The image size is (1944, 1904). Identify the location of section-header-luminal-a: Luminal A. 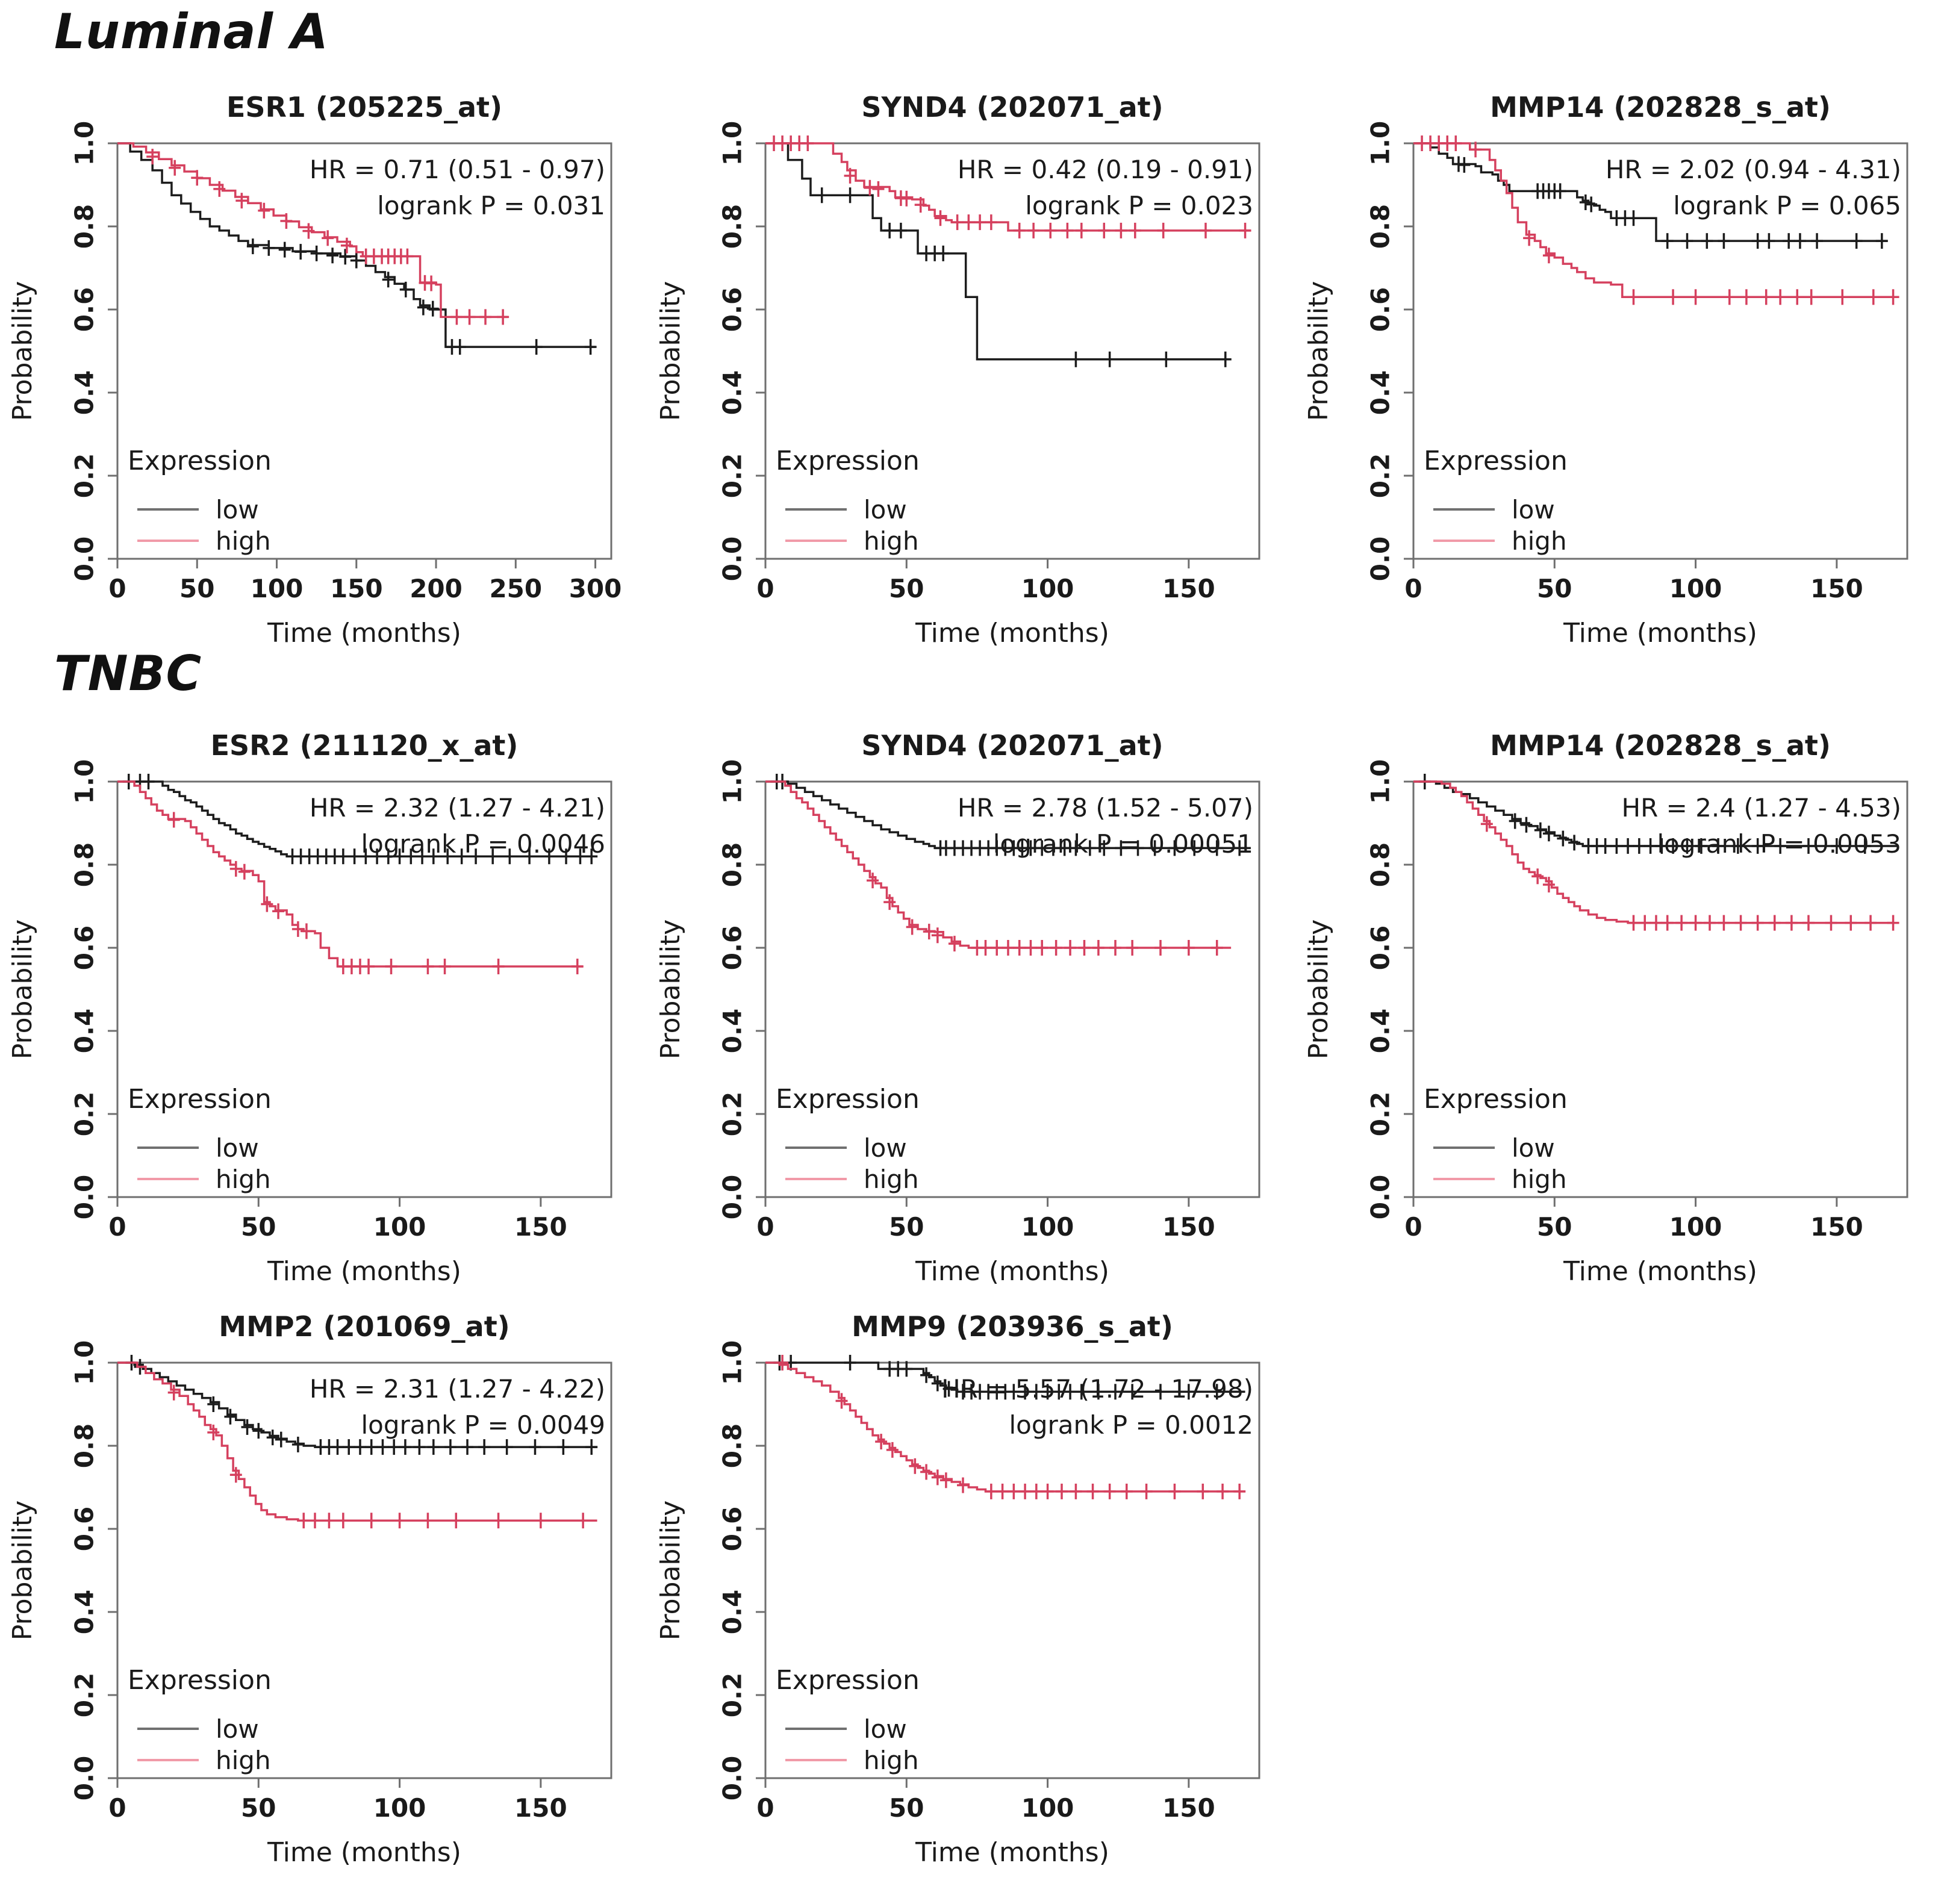
(192, 32).